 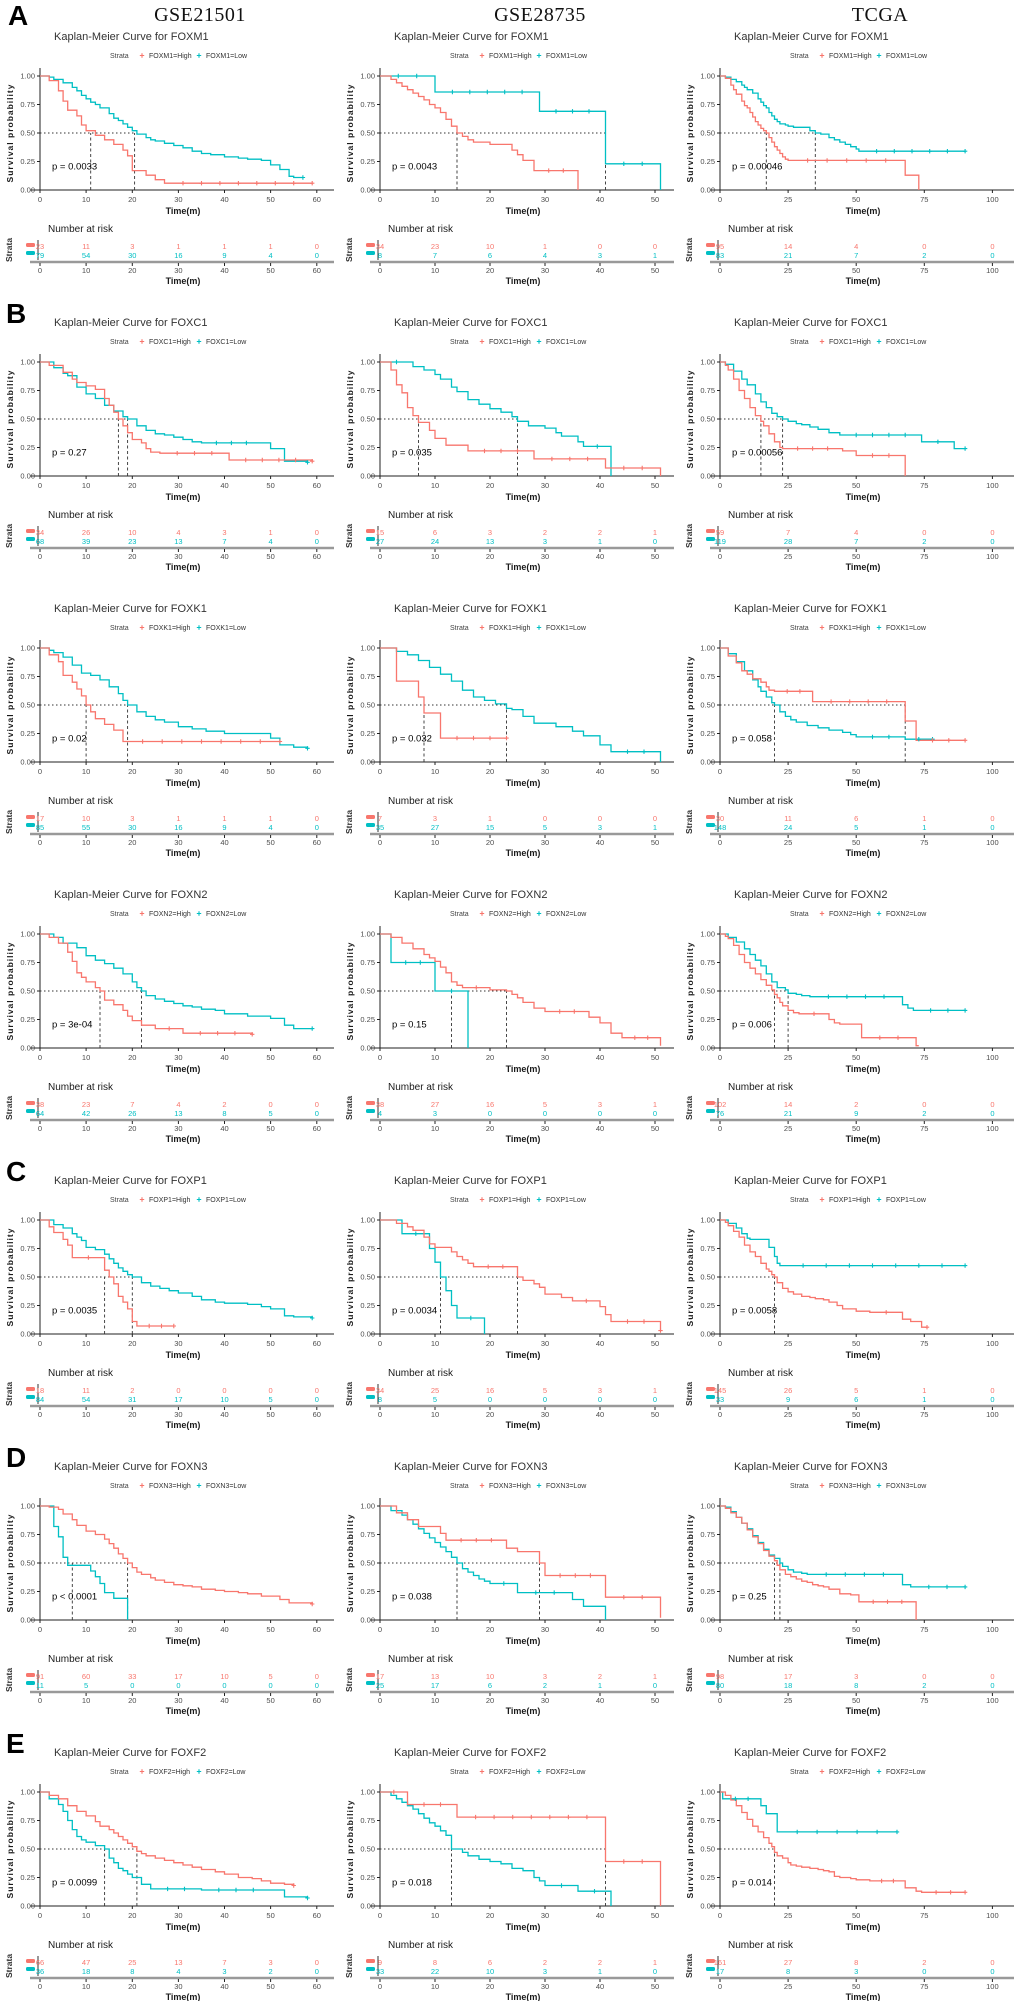 What do you see at coordinates (600, 541) in the screenshot?
I see `risk-count-low: 1` at bounding box center [600, 541].